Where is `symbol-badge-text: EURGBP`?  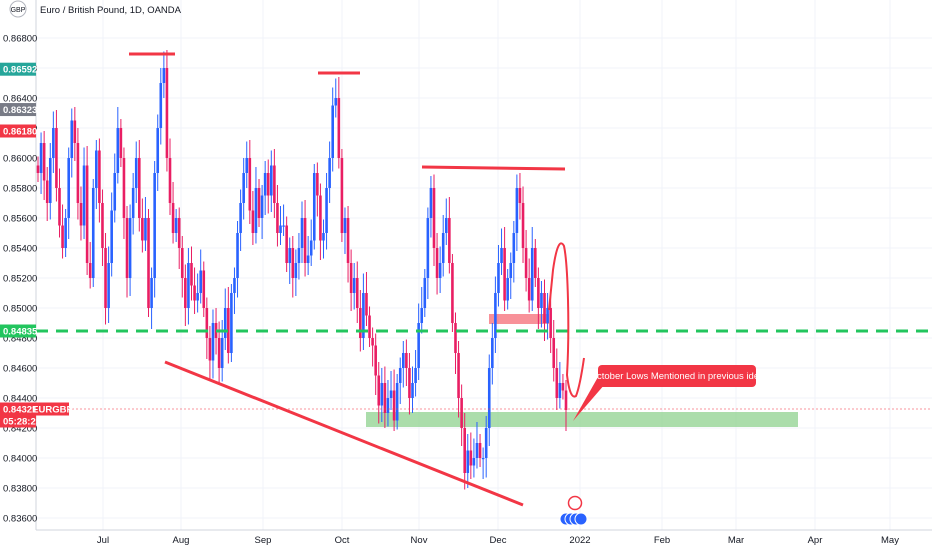
symbol-badge-text: EURGBP is located at coordinates (52, 410).